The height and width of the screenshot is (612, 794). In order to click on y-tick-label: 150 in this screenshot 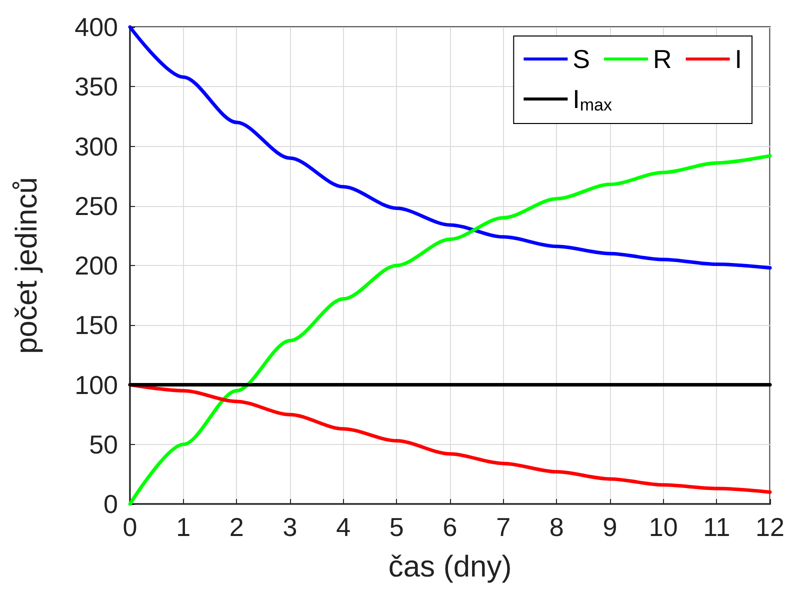, I will do `click(96, 325)`.